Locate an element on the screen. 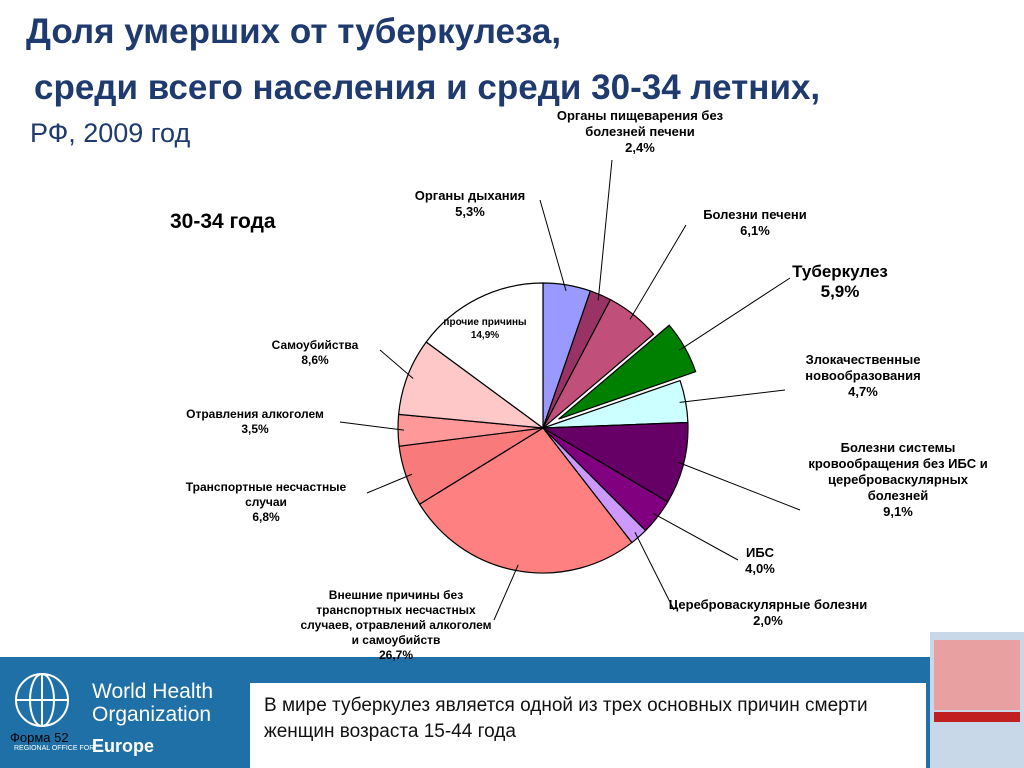 The height and width of the screenshot is (768, 1024). form-label: Форма 52 is located at coordinates (39, 737).